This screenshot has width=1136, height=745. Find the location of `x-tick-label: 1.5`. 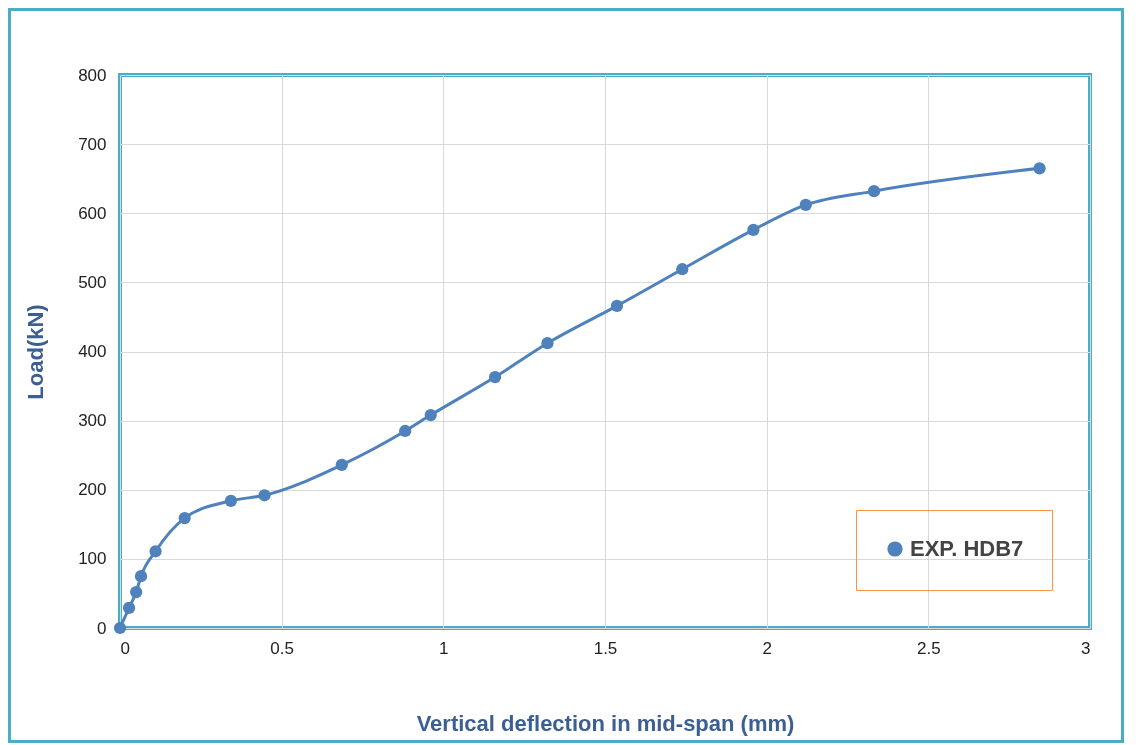

x-tick-label: 1.5 is located at coordinates (605, 648).